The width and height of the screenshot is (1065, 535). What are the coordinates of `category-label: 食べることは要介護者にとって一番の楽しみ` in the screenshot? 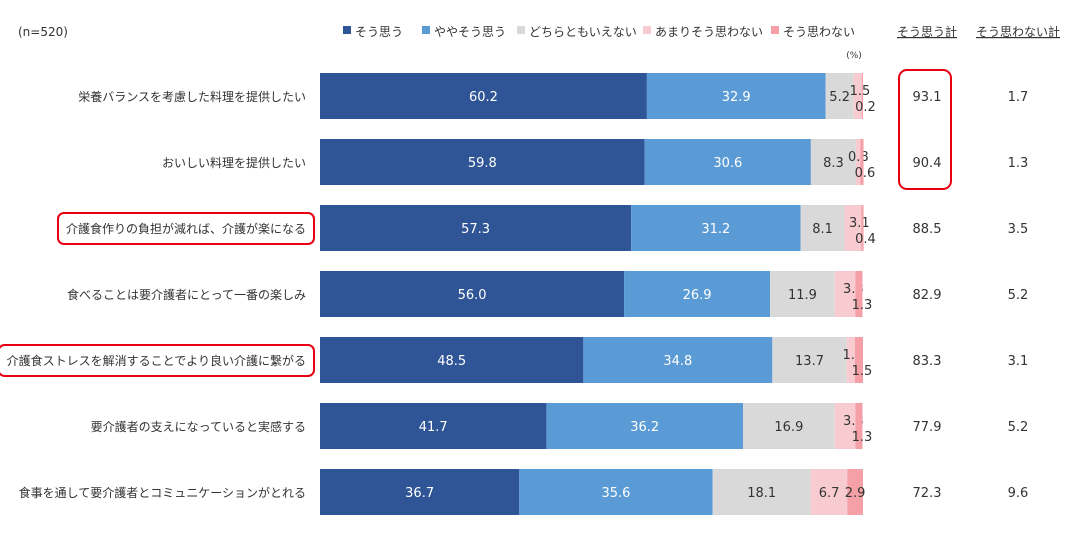 It's located at (186, 294).